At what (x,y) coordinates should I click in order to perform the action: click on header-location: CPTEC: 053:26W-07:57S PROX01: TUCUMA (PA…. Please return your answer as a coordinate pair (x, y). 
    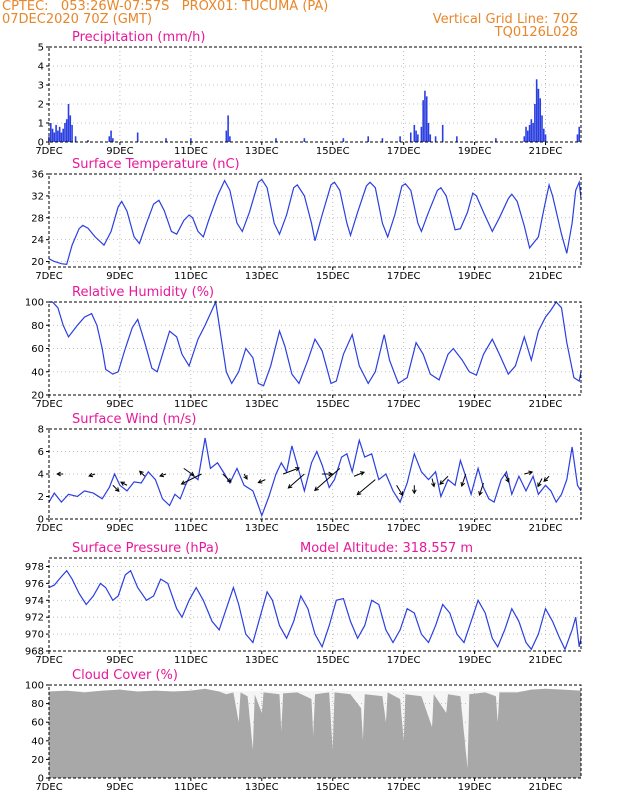
    Looking at the image, I should click on (165, 7).